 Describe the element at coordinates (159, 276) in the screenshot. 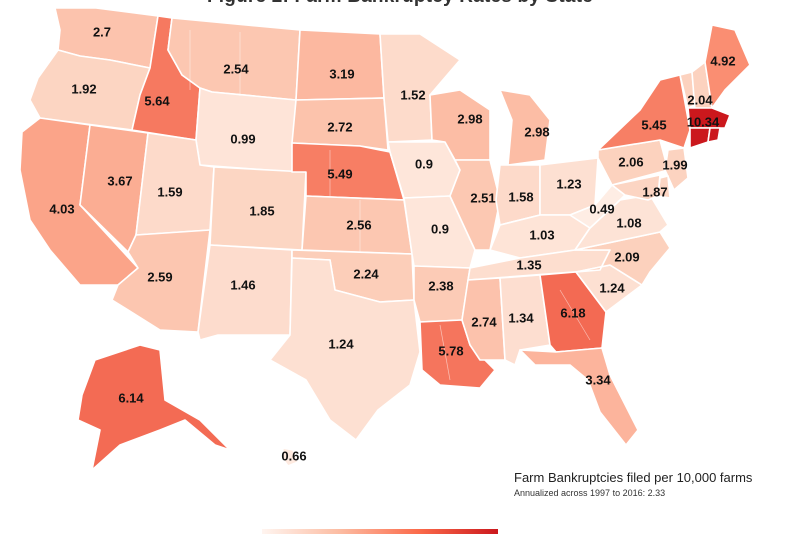

I see `value-label-AZ: 2.59` at that location.